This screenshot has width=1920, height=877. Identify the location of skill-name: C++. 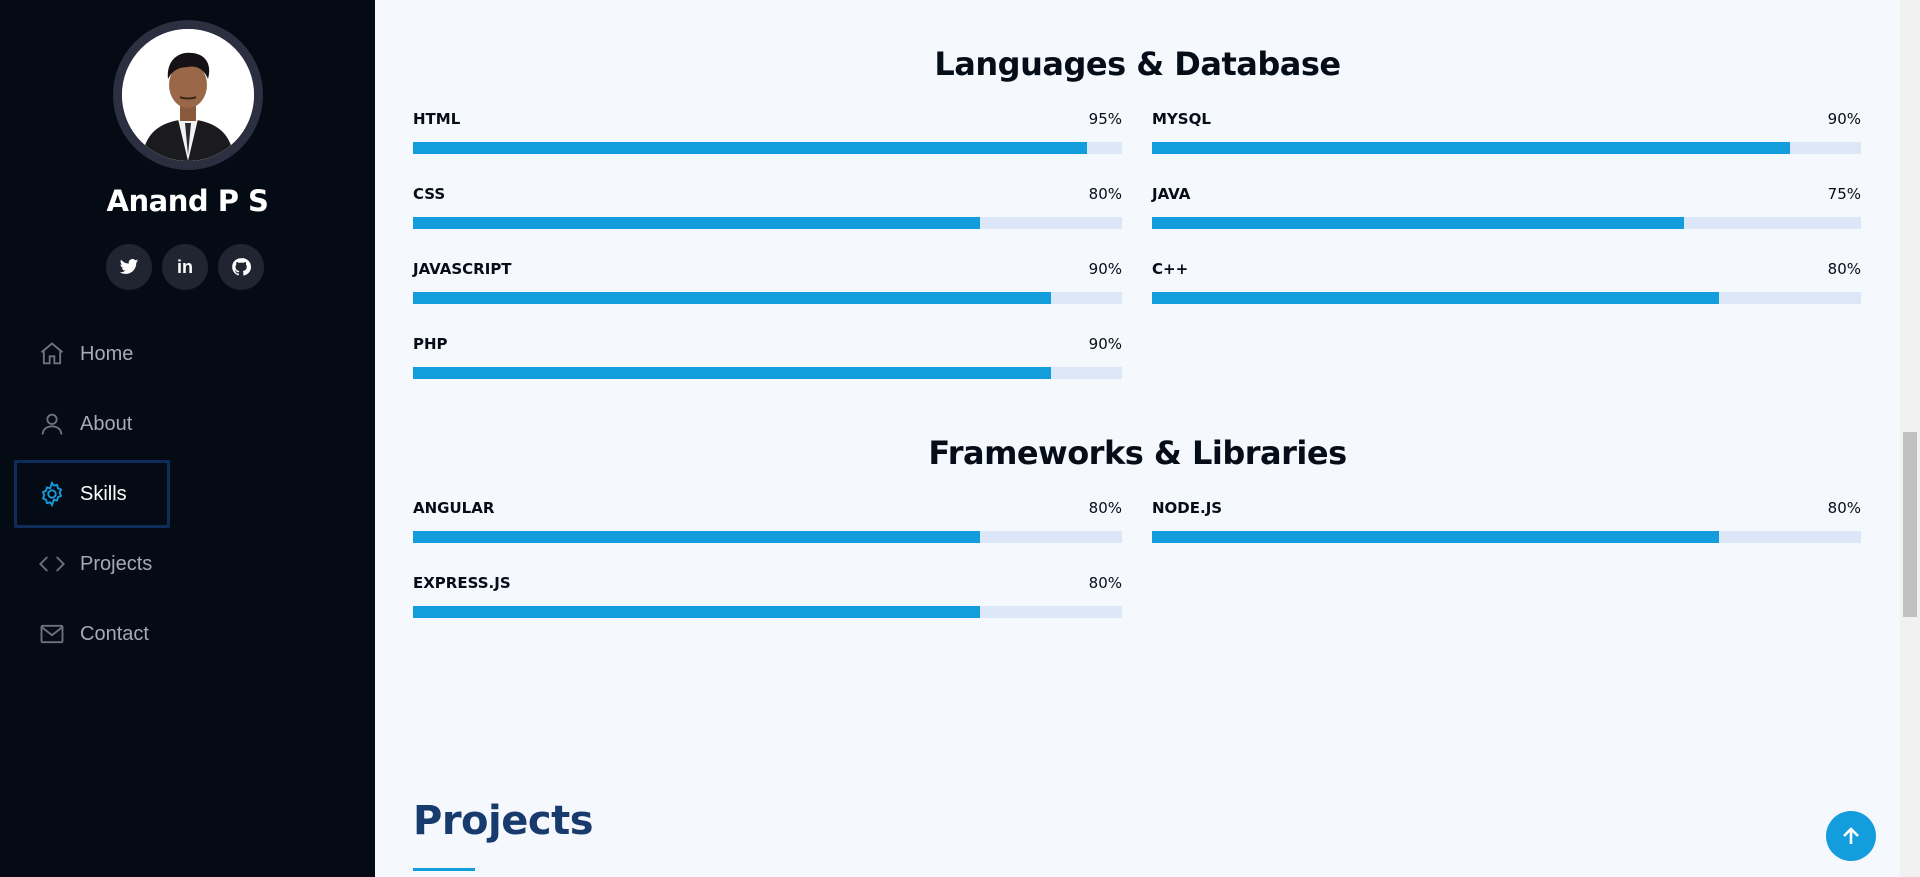
(1170, 269).